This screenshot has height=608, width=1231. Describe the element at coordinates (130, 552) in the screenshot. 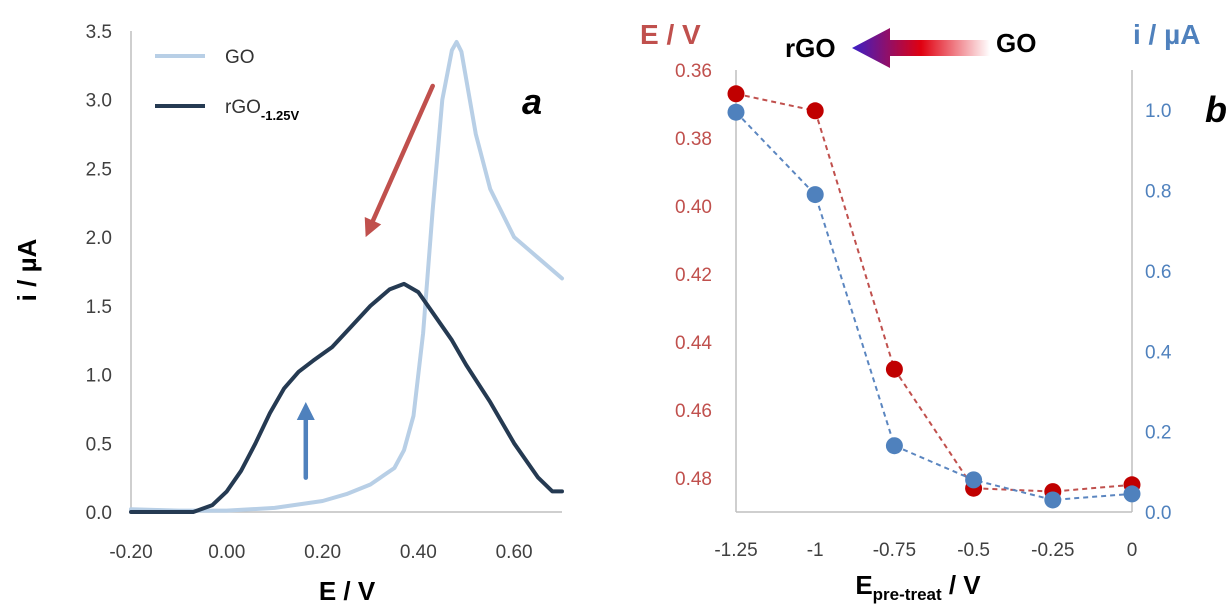

I see `panel-a-x-tick-label: -0.20` at that location.